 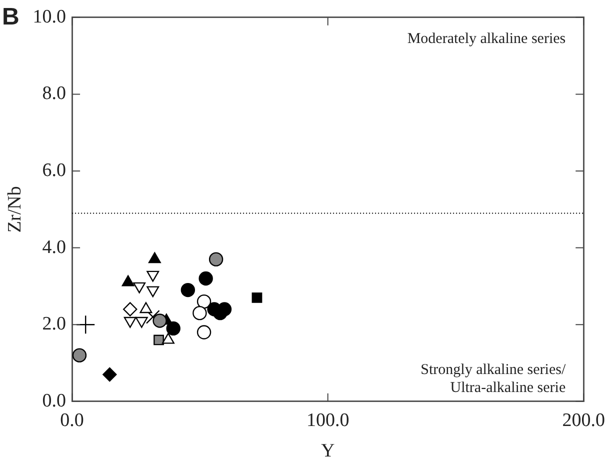 What do you see at coordinates (11, 17) in the screenshot?
I see `text: B` at bounding box center [11, 17].